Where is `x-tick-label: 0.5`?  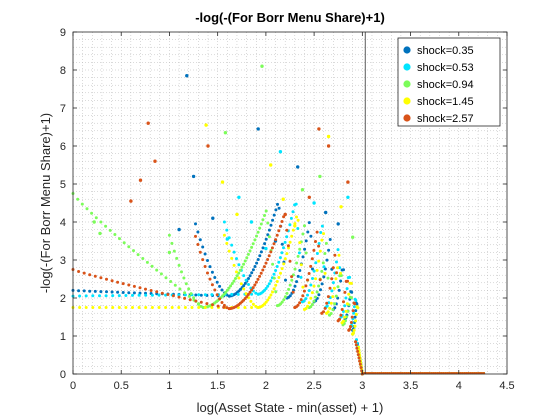
x-tick-label: 0.5 is located at coordinates (121, 386).